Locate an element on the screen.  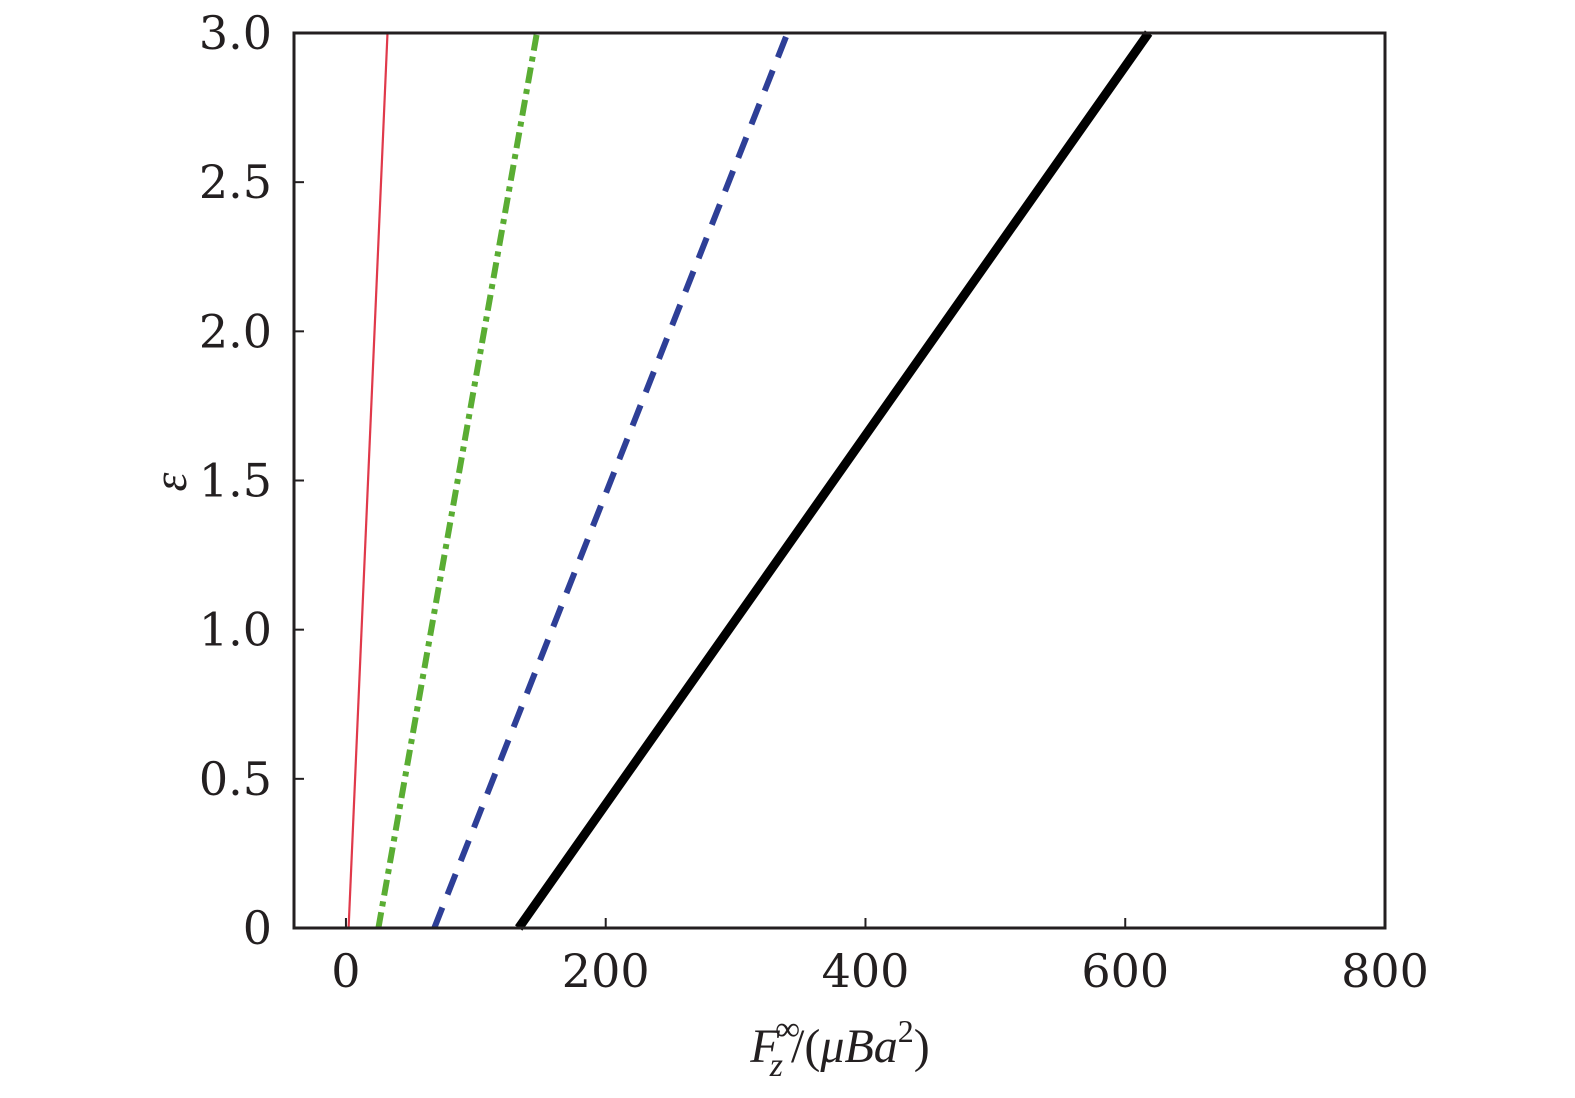
y-axis: 0 0.5 1.0 1.5 2.0 2.5 3.0 is located at coordinates (251, 480).